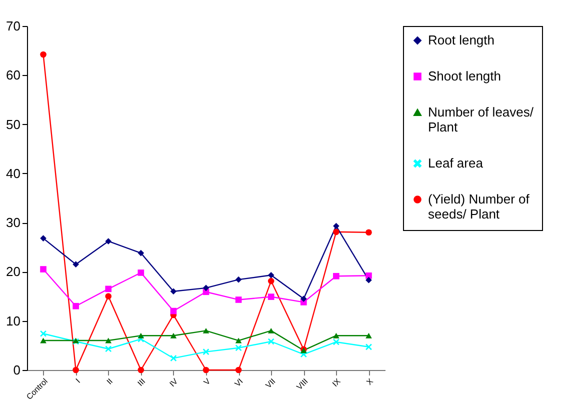  I want to click on y-tick-label: 30, so click(13, 222).